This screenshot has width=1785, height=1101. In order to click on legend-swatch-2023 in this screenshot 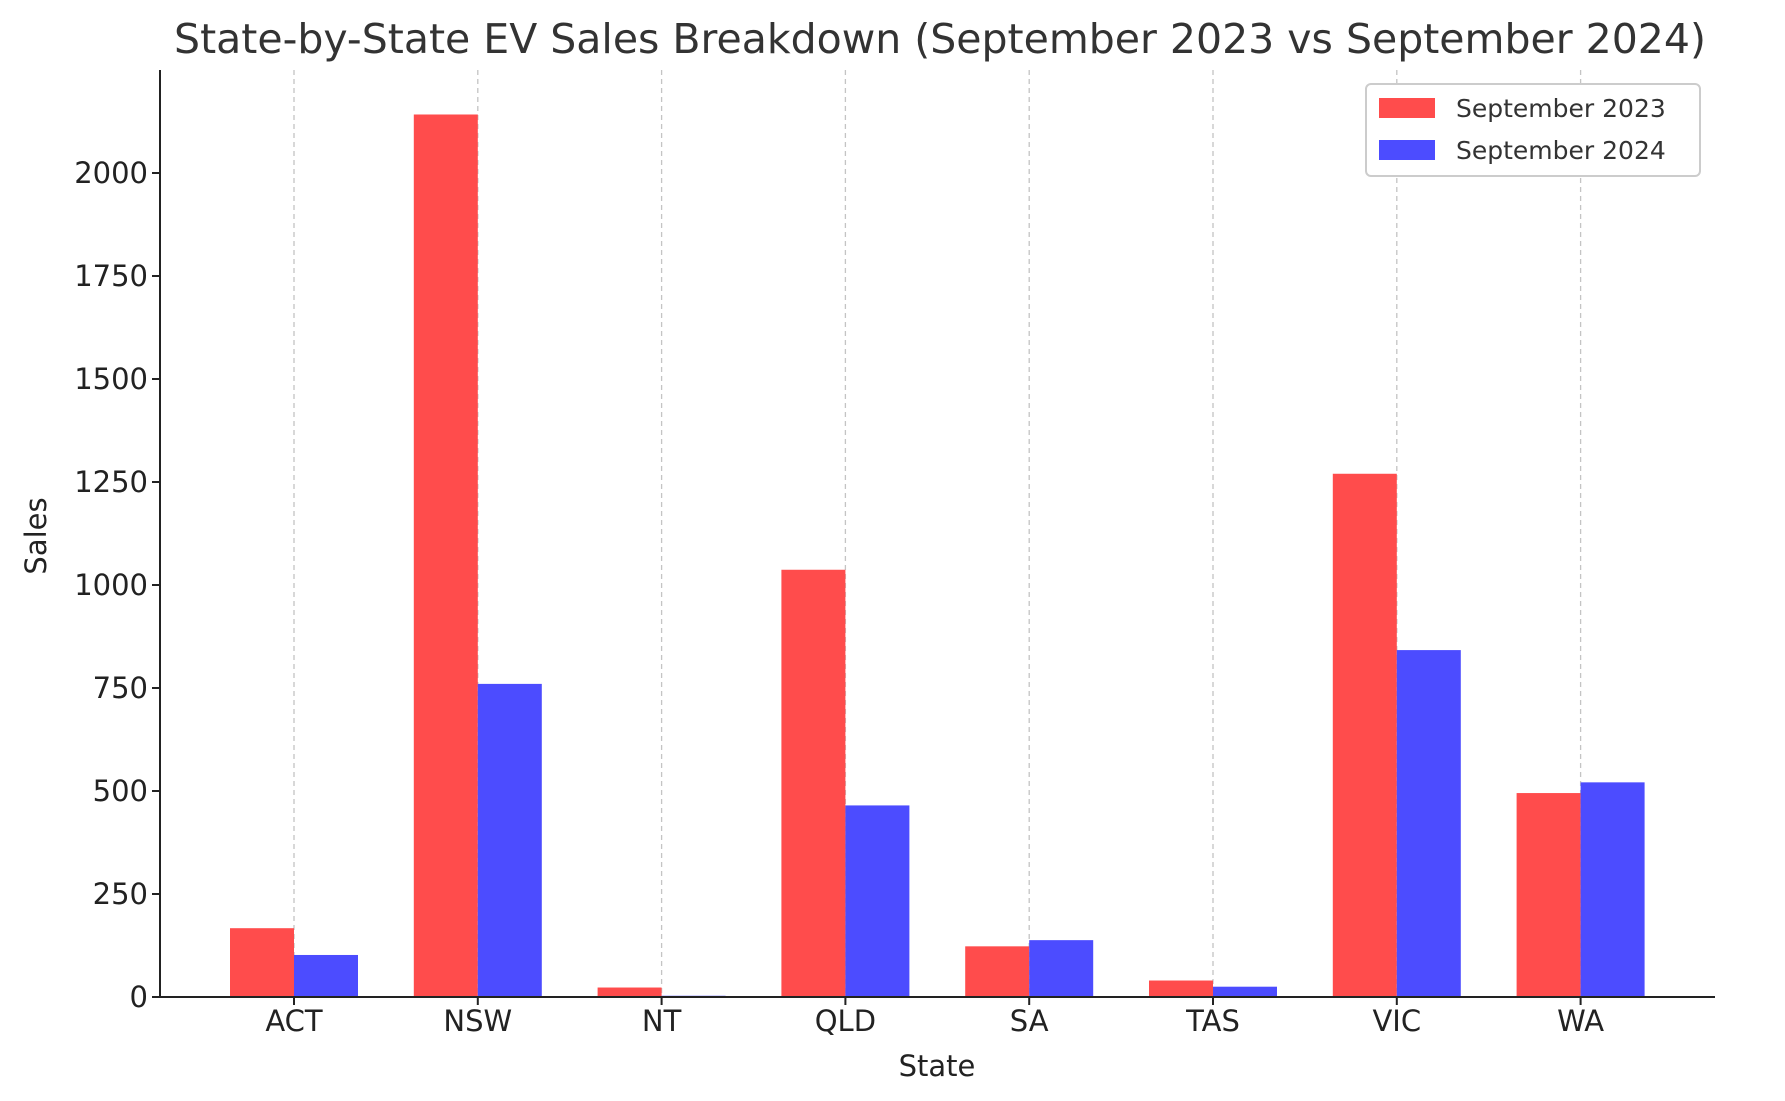, I will do `click(1407, 108)`.